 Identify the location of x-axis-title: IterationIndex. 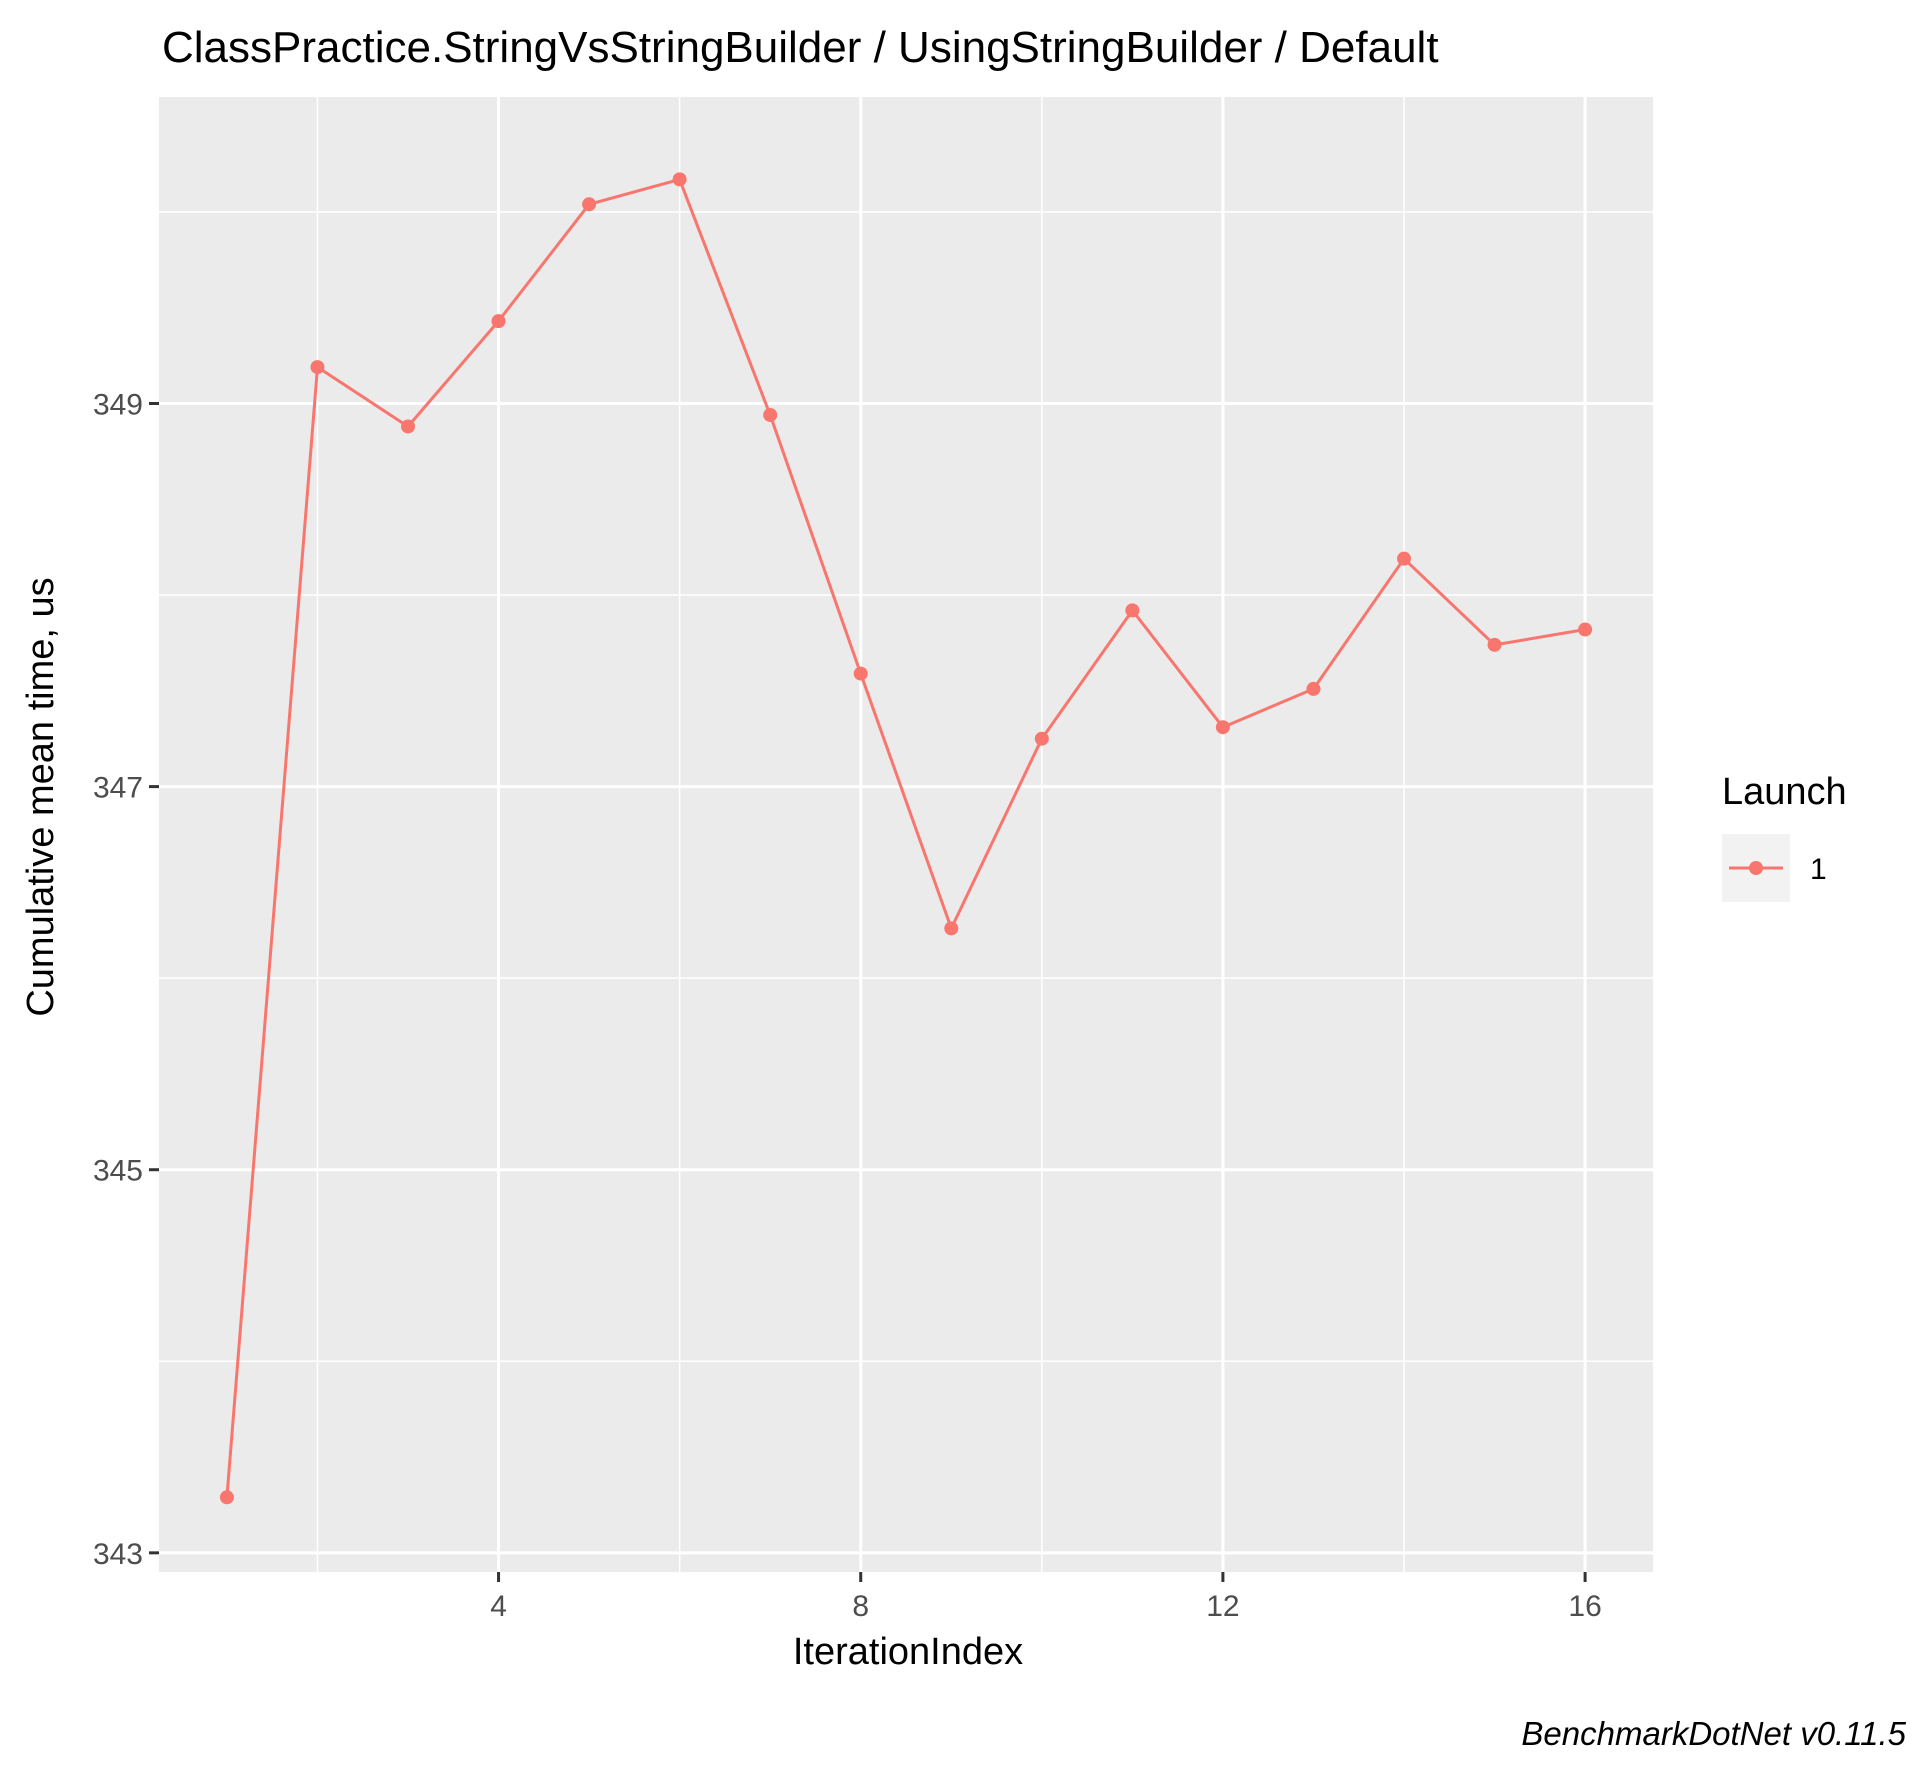
(908, 1652).